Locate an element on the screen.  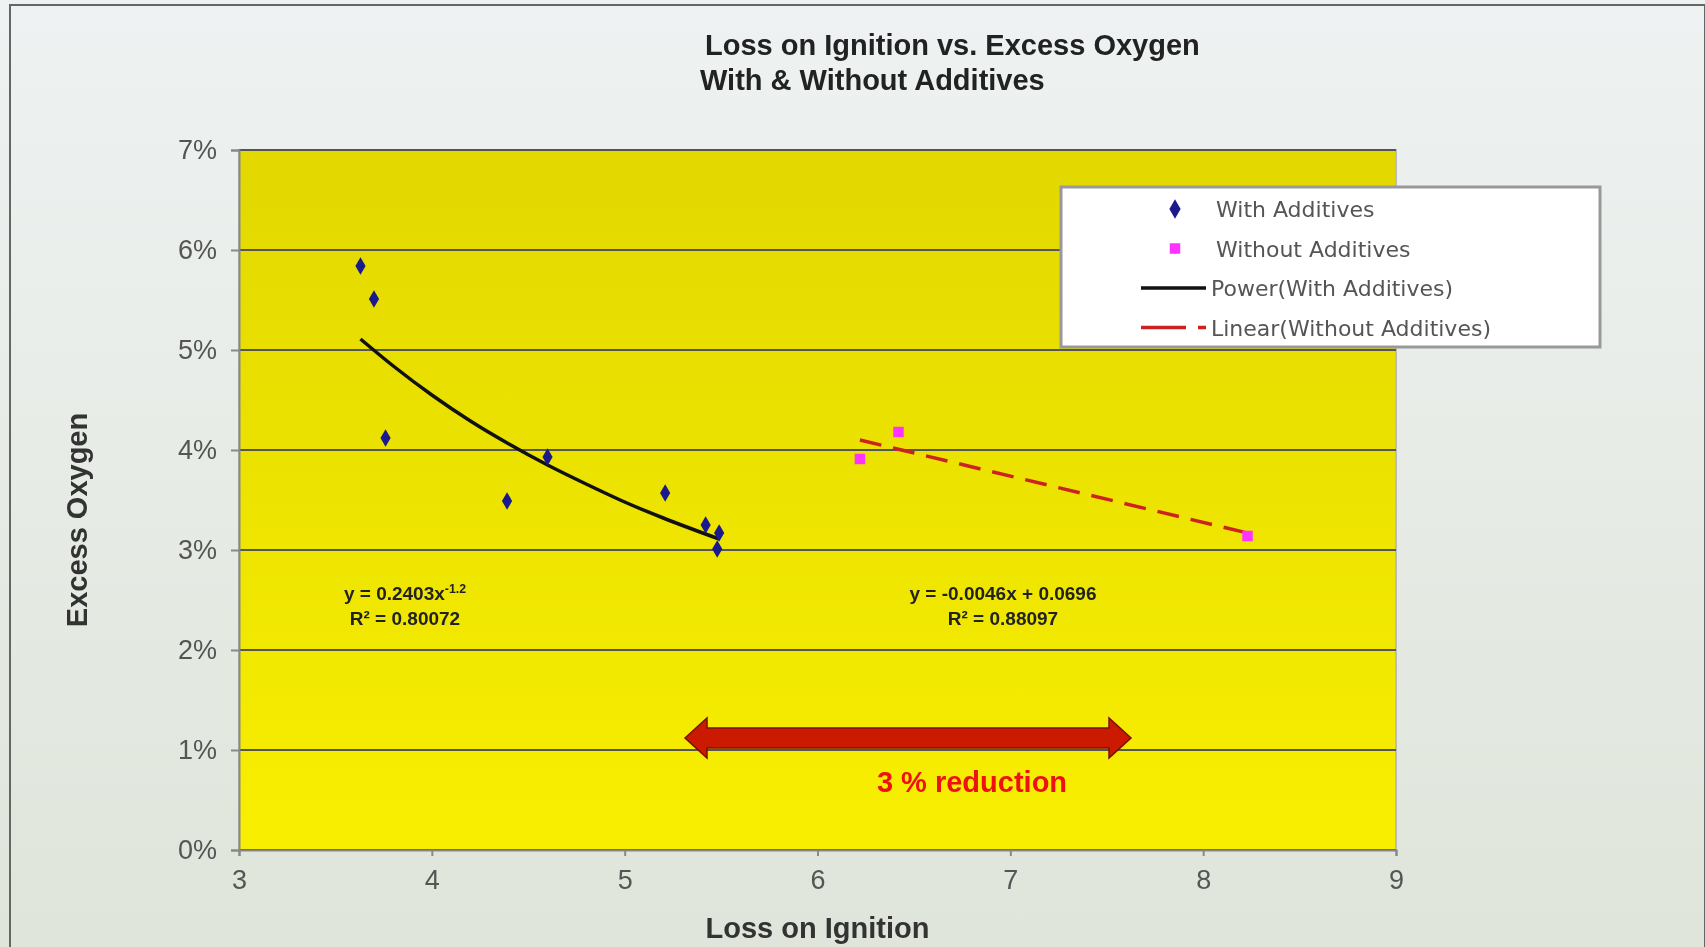
y-tick-label: 4% is located at coordinates (197, 450).